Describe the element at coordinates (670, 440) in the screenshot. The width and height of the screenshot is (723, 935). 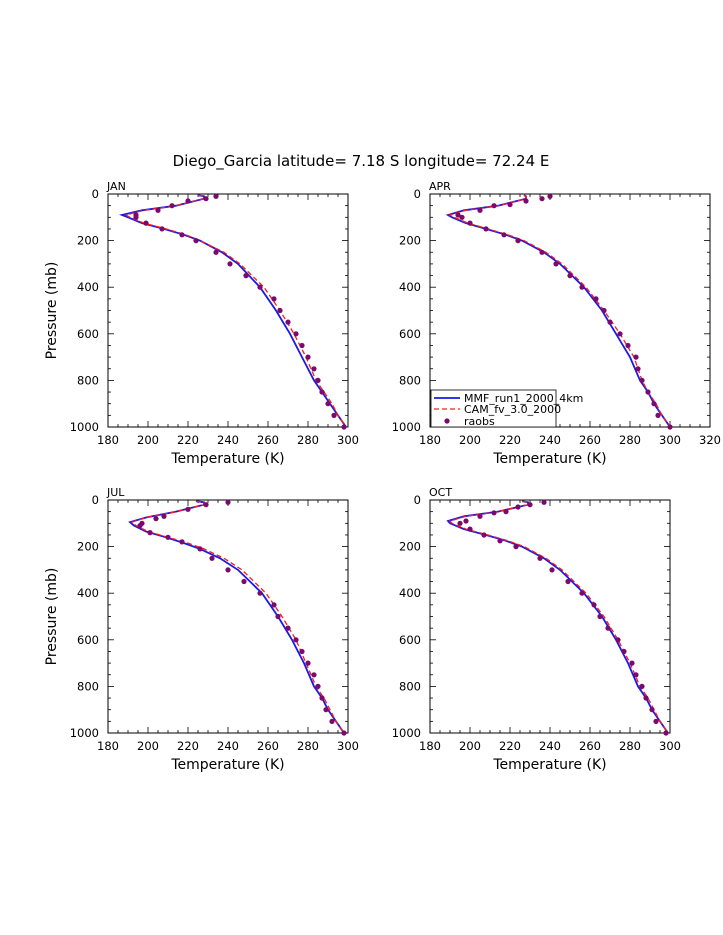
I see `x-tick-label: 300` at that location.